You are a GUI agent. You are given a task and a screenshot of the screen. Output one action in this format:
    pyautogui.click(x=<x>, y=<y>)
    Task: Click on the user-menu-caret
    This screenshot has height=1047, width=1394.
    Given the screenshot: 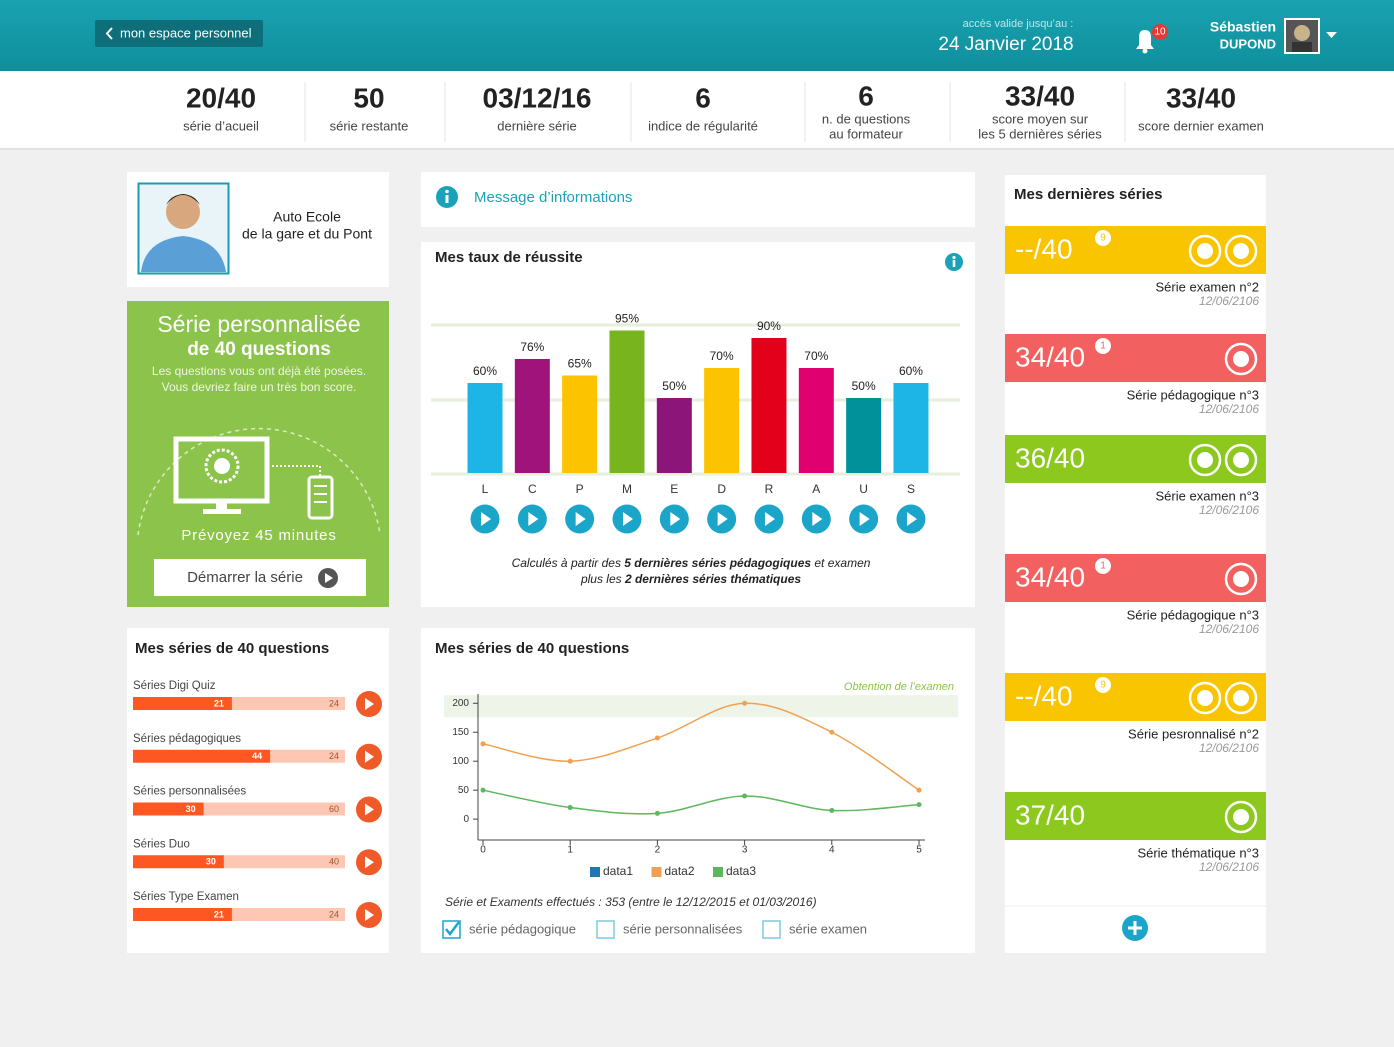 What is the action you would take?
    pyautogui.click(x=1331, y=35)
    